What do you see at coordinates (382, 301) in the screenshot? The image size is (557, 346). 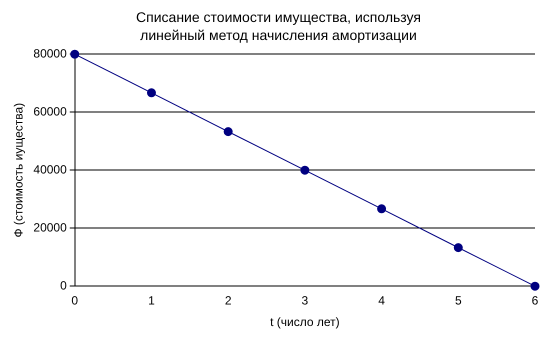 I see `x-tick-label: 4` at bounding box center [382, 301].